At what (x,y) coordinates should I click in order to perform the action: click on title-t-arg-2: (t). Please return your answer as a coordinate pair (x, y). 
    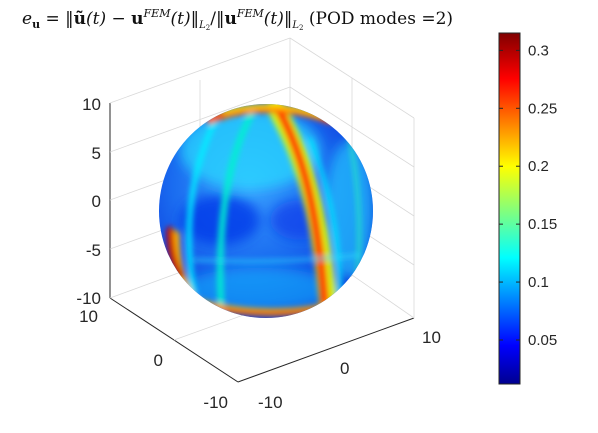
    Looking at the image, I should click on (180, 19).